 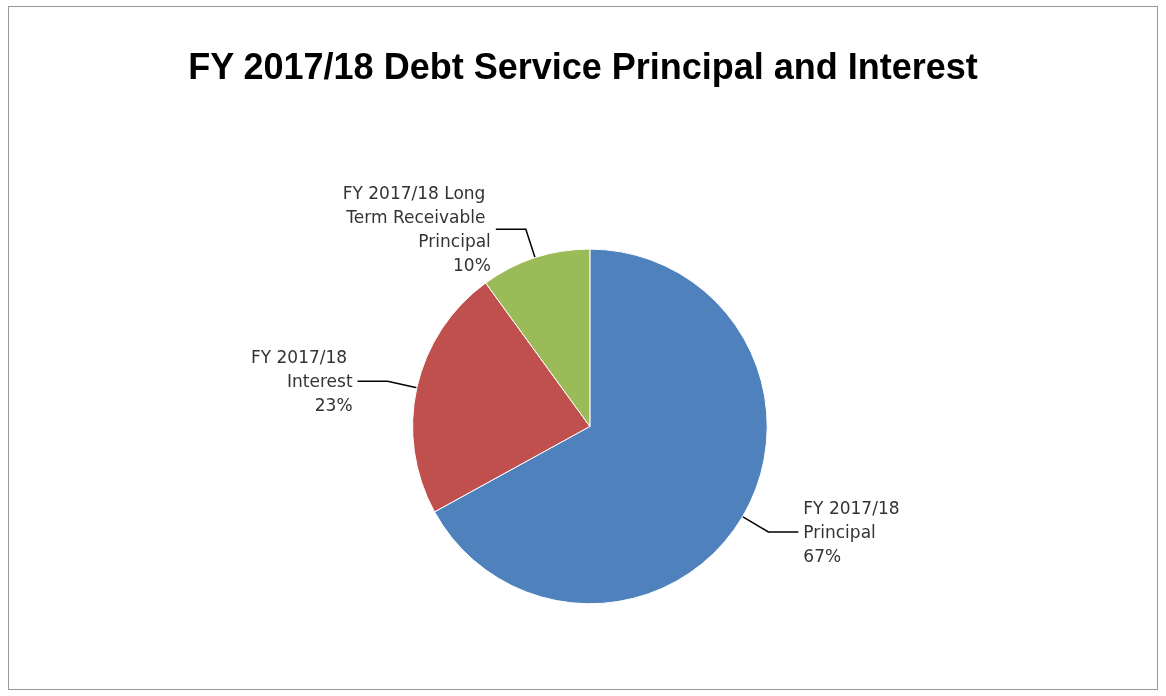 What do you see at coordinates (854, 519) in the screenshot?
I see `slice-label: FY 2017/18 Principal` at bounding box center [854, 519].